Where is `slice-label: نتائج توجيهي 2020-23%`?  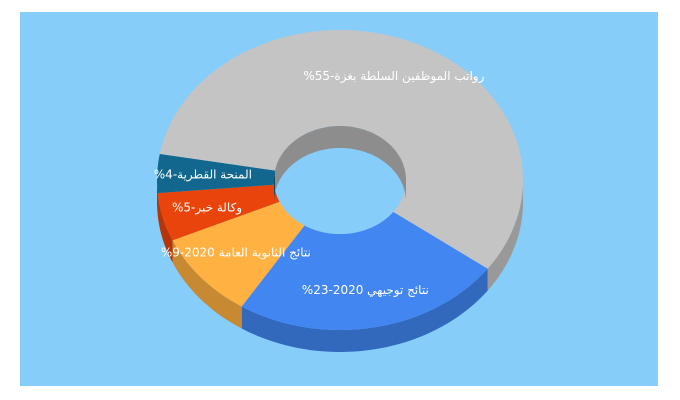
slice-label: نتائج توجيهي 2020-23% is located at coordinates (365, 290).